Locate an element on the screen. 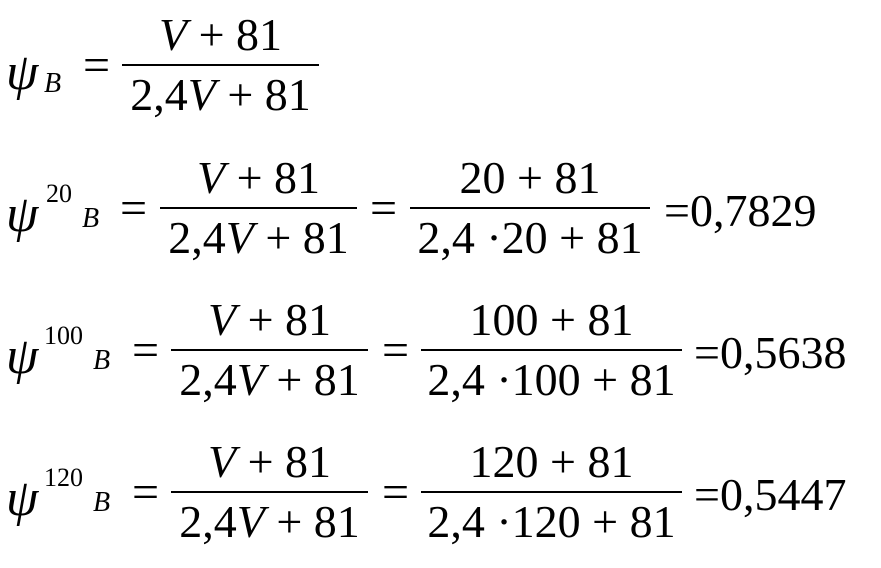 Image resolution: width=881 pixels, height=568 pixels. fraction-numeric: 20 + 81 2,4 ·20 + 81 is located at coordinates (530, 208).